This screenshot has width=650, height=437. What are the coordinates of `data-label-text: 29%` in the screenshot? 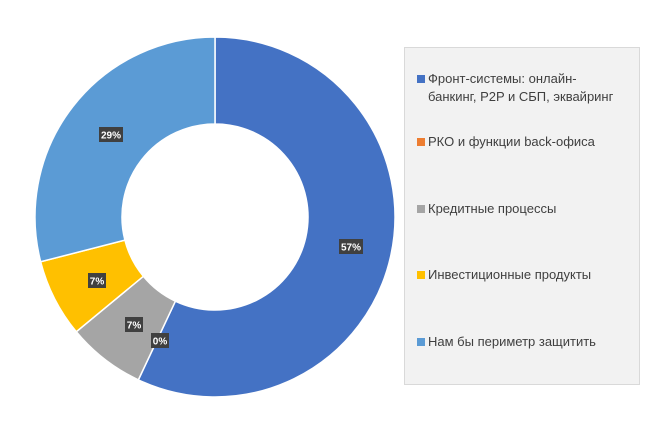 It's located at (111, 136).